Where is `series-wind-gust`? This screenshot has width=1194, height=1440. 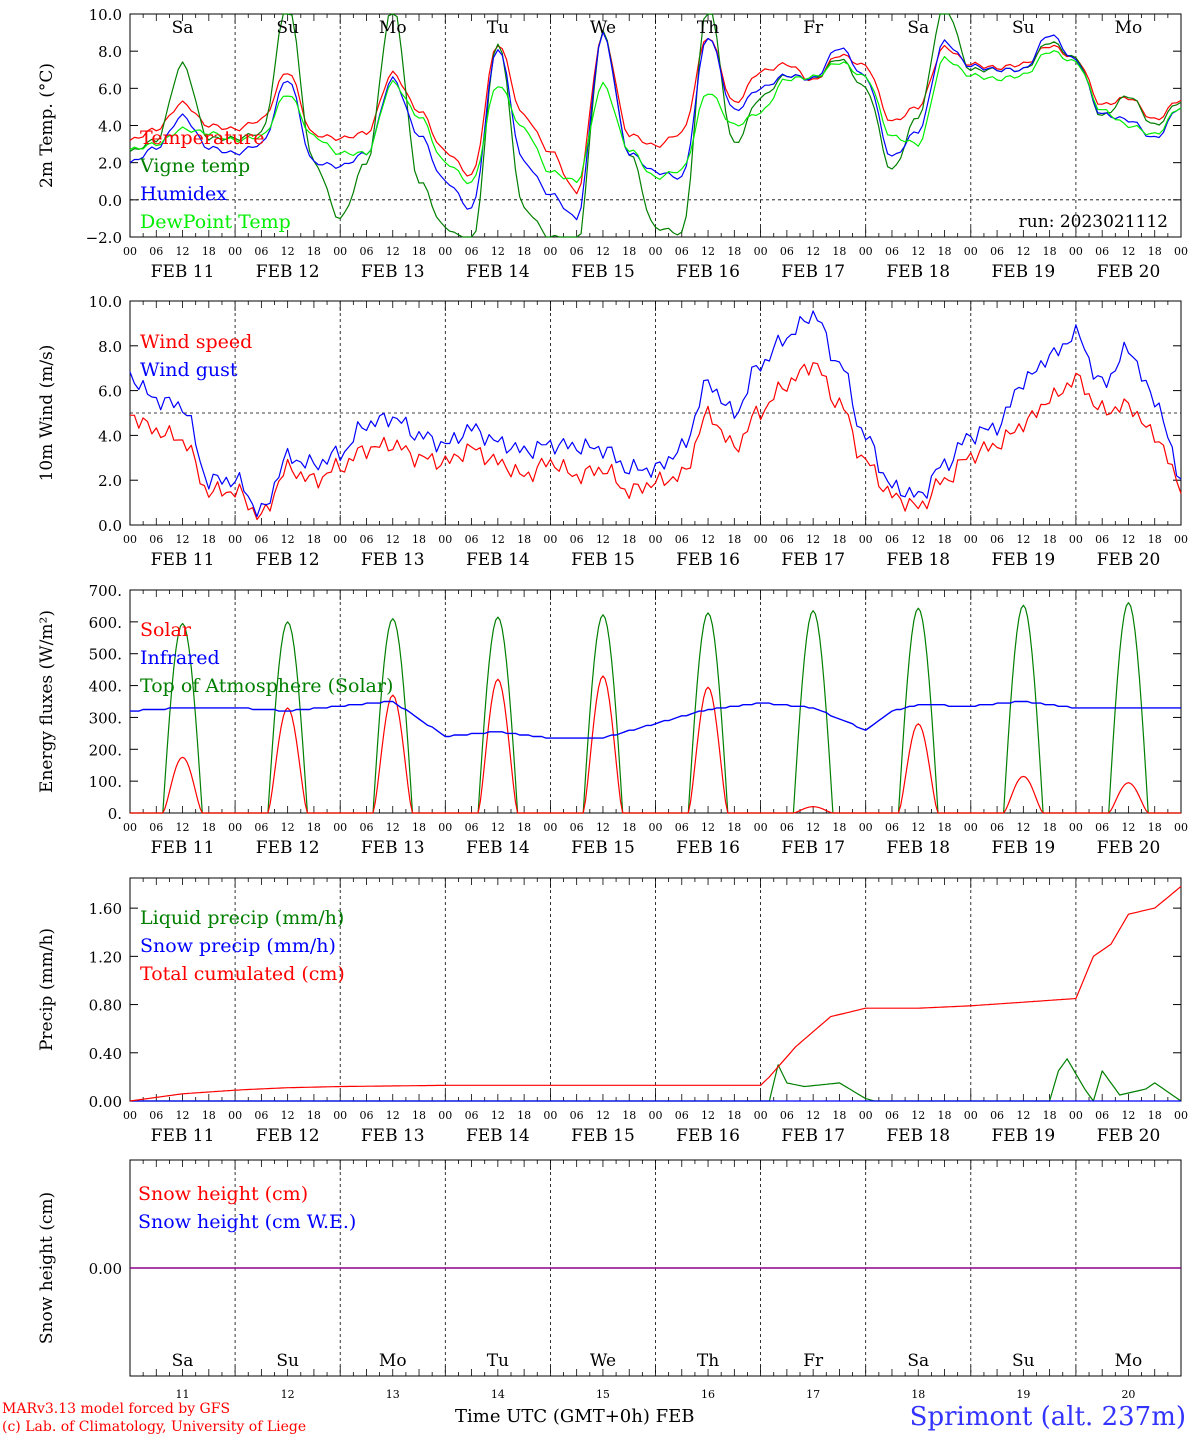 series-wind-gust is located at coordinates (655, 414).